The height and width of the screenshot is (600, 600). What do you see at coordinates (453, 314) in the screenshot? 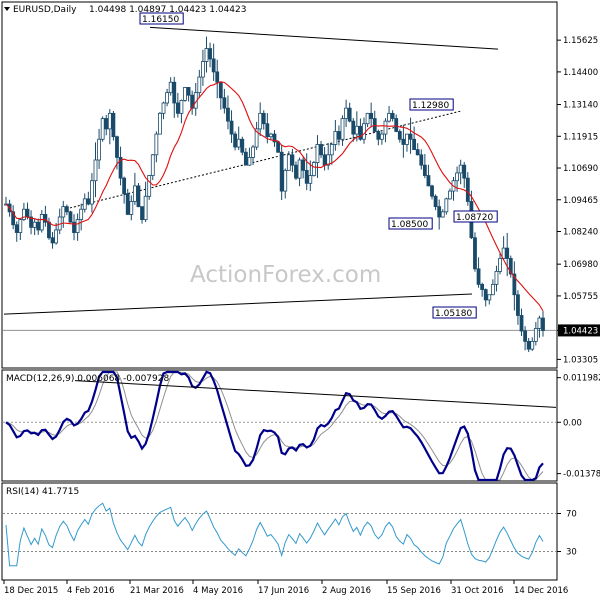
I see `annotation-label: 1.05180` at bounding box center [453, 314].